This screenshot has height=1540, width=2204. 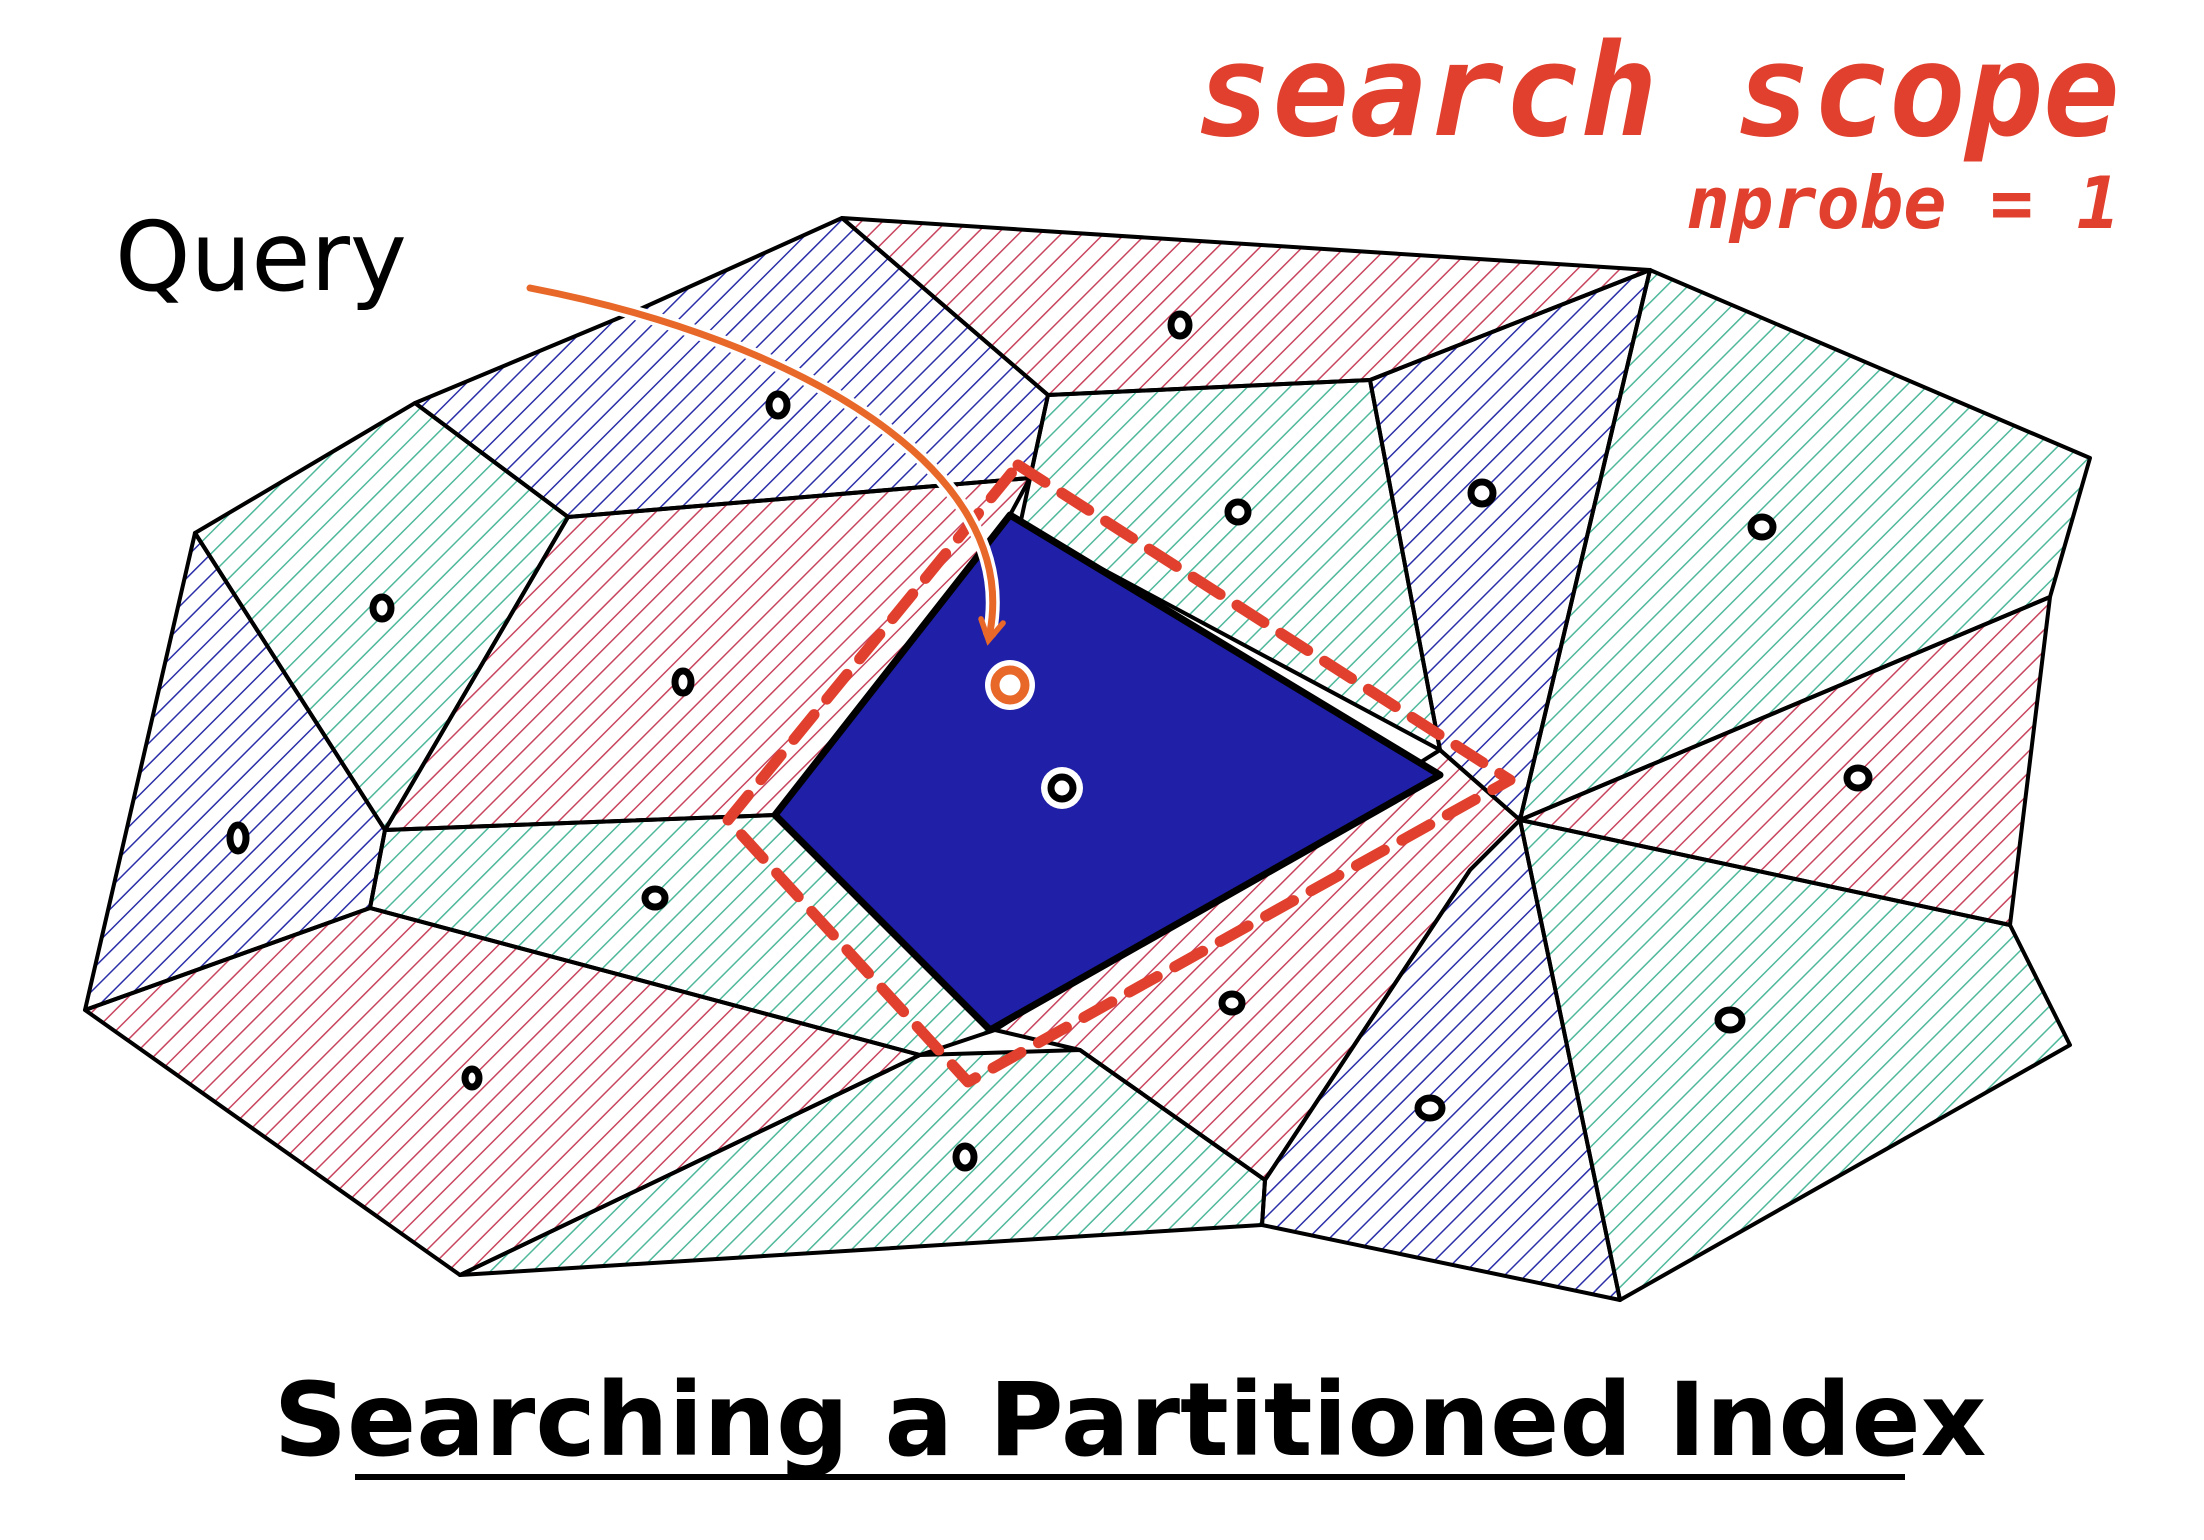 I want to click on search-scope-boundary, so click(x=1119, y=773).